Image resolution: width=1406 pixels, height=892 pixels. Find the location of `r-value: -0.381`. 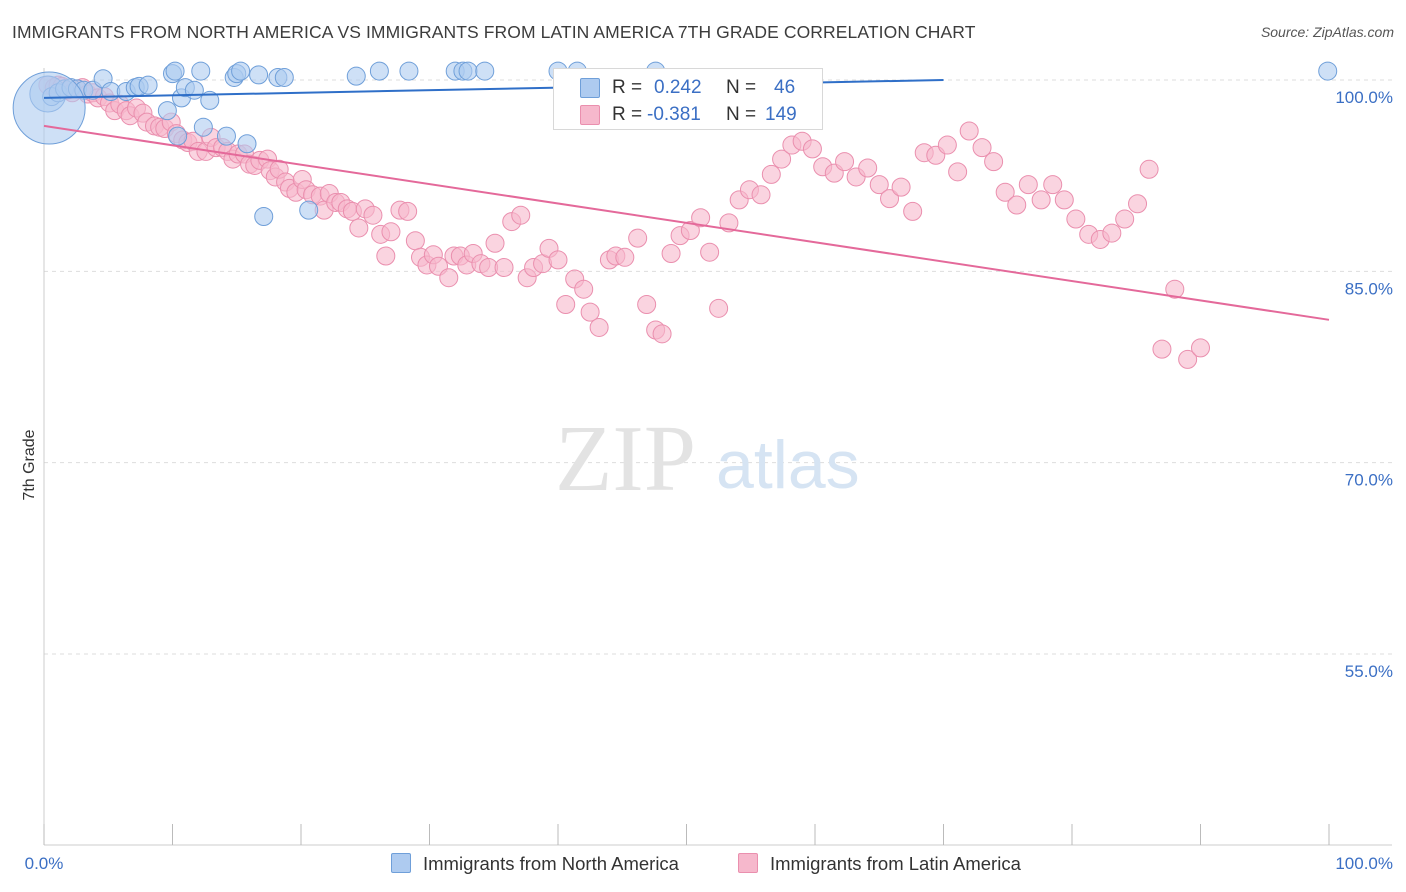

r-value: -0.381 is located at coordinates (674, 114).